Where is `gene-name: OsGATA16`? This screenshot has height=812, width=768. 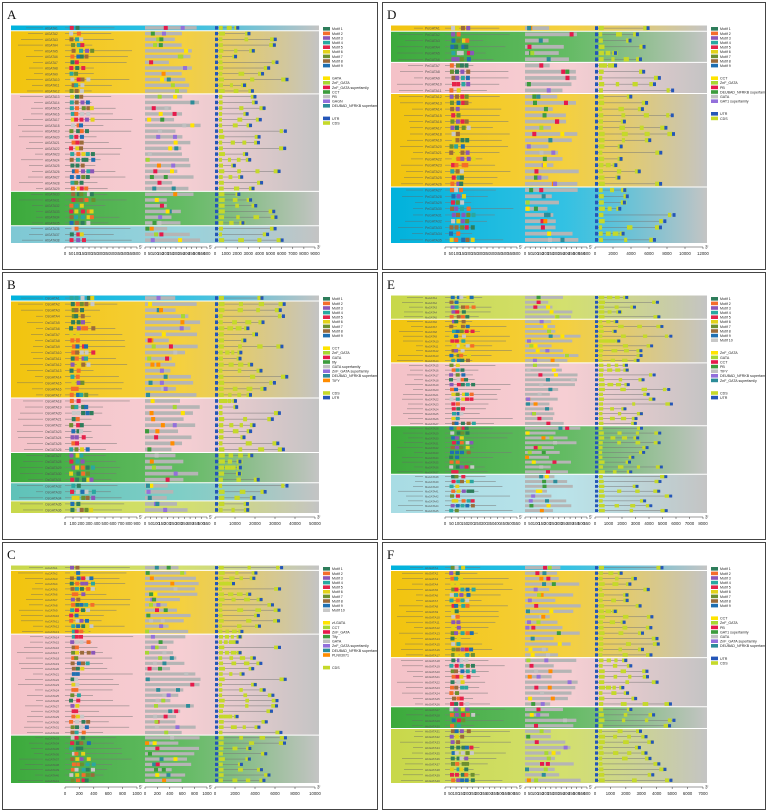
gene-name: OsGATA16 is located at coordinates (53, 389).